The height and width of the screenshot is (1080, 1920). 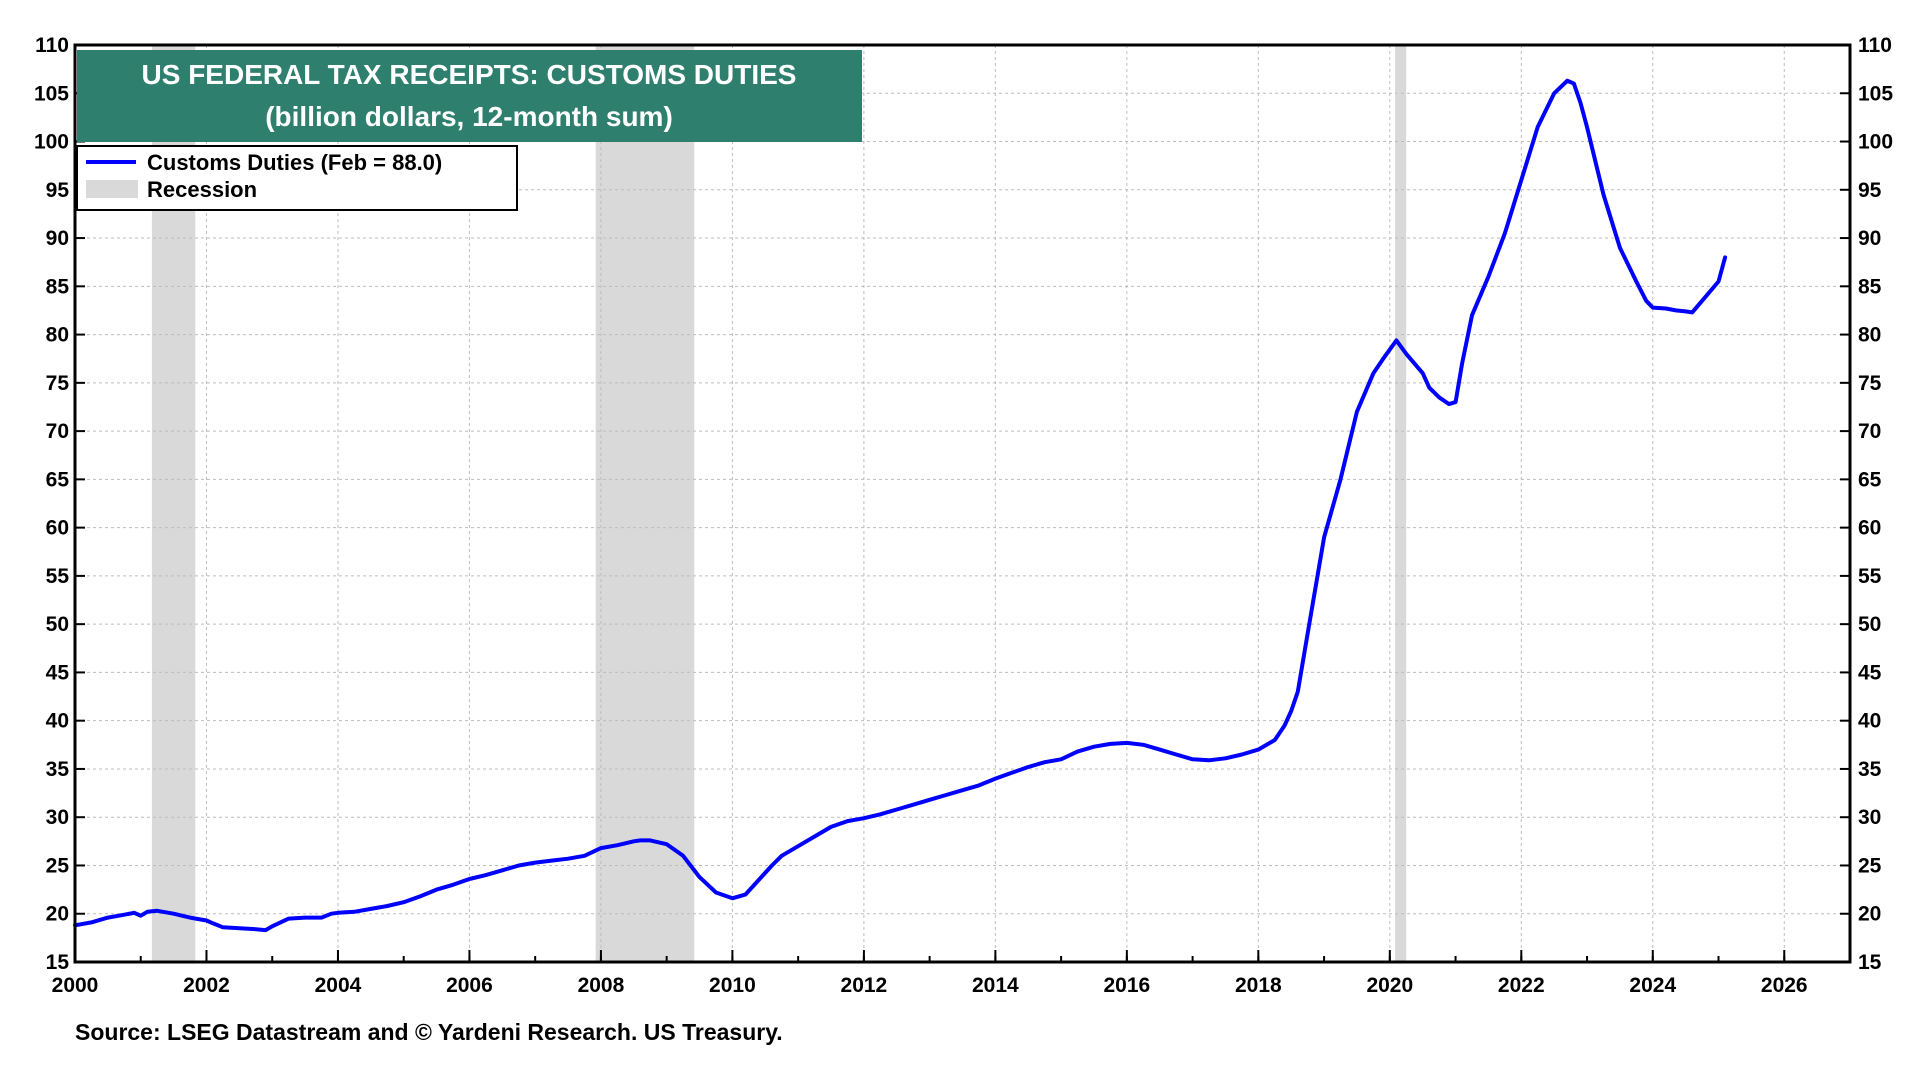 I want to click on y-tick-label-left: 55, so click(x=58, y=576).